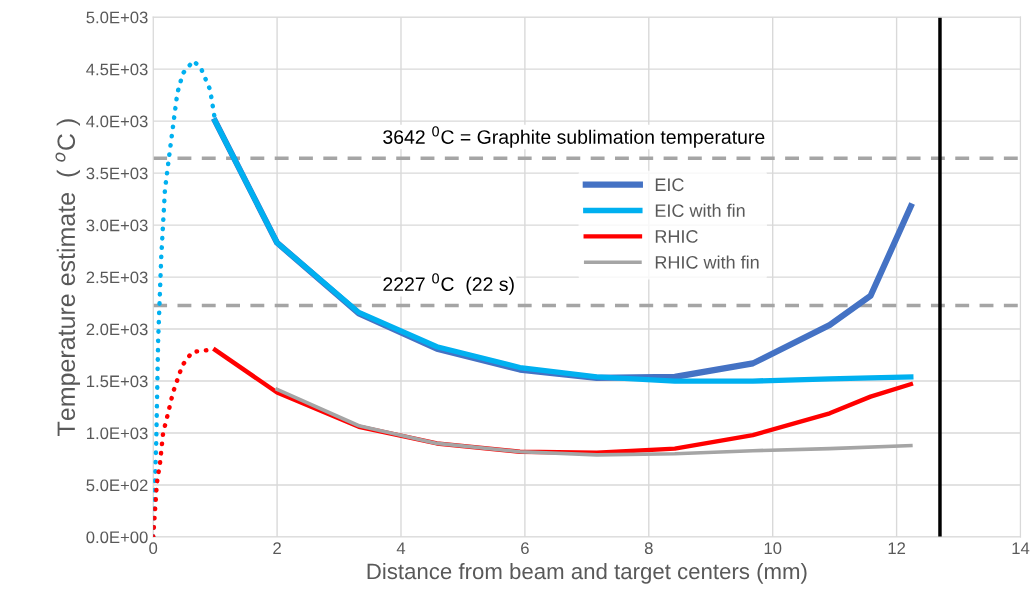  What do you see at coordinates (117, 69) in the screenshot?
I see `y-tick-label: 4.5E+03` at bounding box center [117, 69].